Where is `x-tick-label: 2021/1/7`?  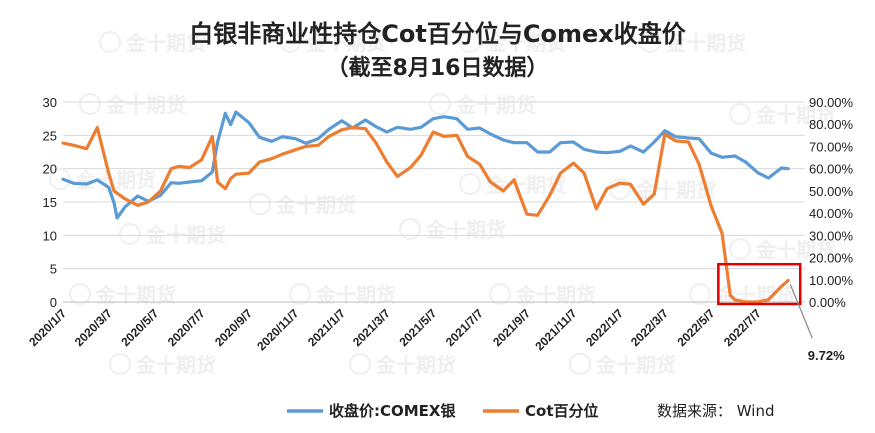
x-tick-label: 2021/1/7 is located at coordinates (326, 327).